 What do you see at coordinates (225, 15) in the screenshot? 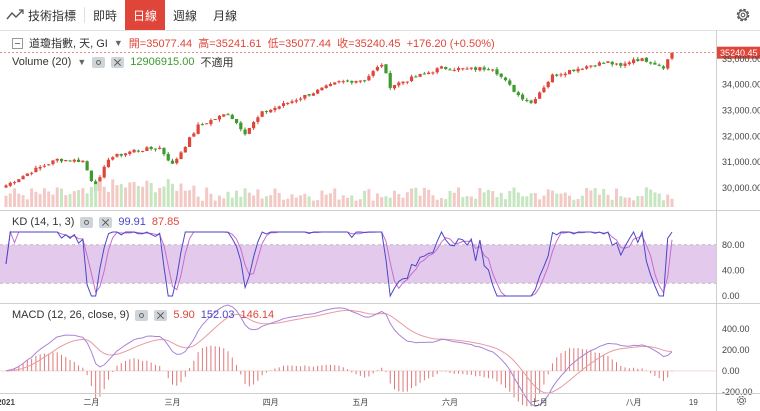
I see `tab-monthly: 月線` at bounding box center [225, 15].